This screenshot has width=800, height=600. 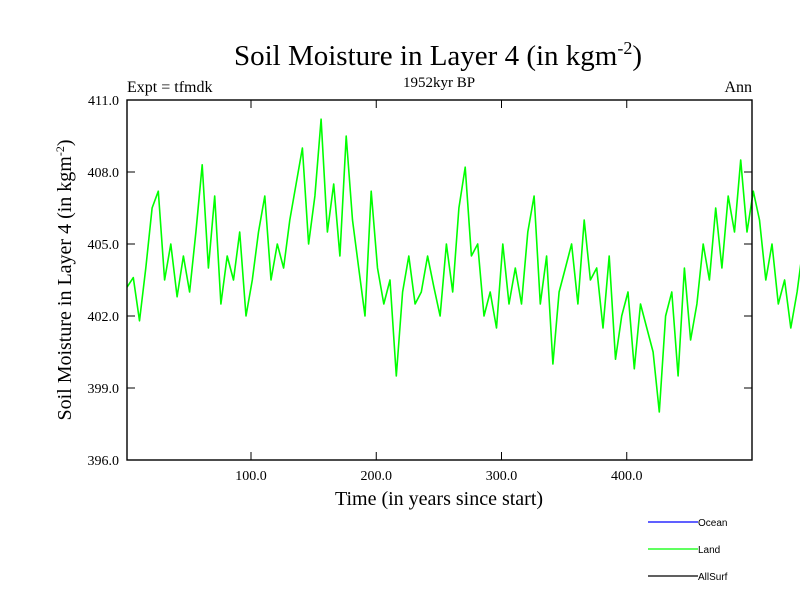 What do you see at coordinates (738, 87) in the screenshot?
I see `season-label: Ann` at bounding box center [738, 87].